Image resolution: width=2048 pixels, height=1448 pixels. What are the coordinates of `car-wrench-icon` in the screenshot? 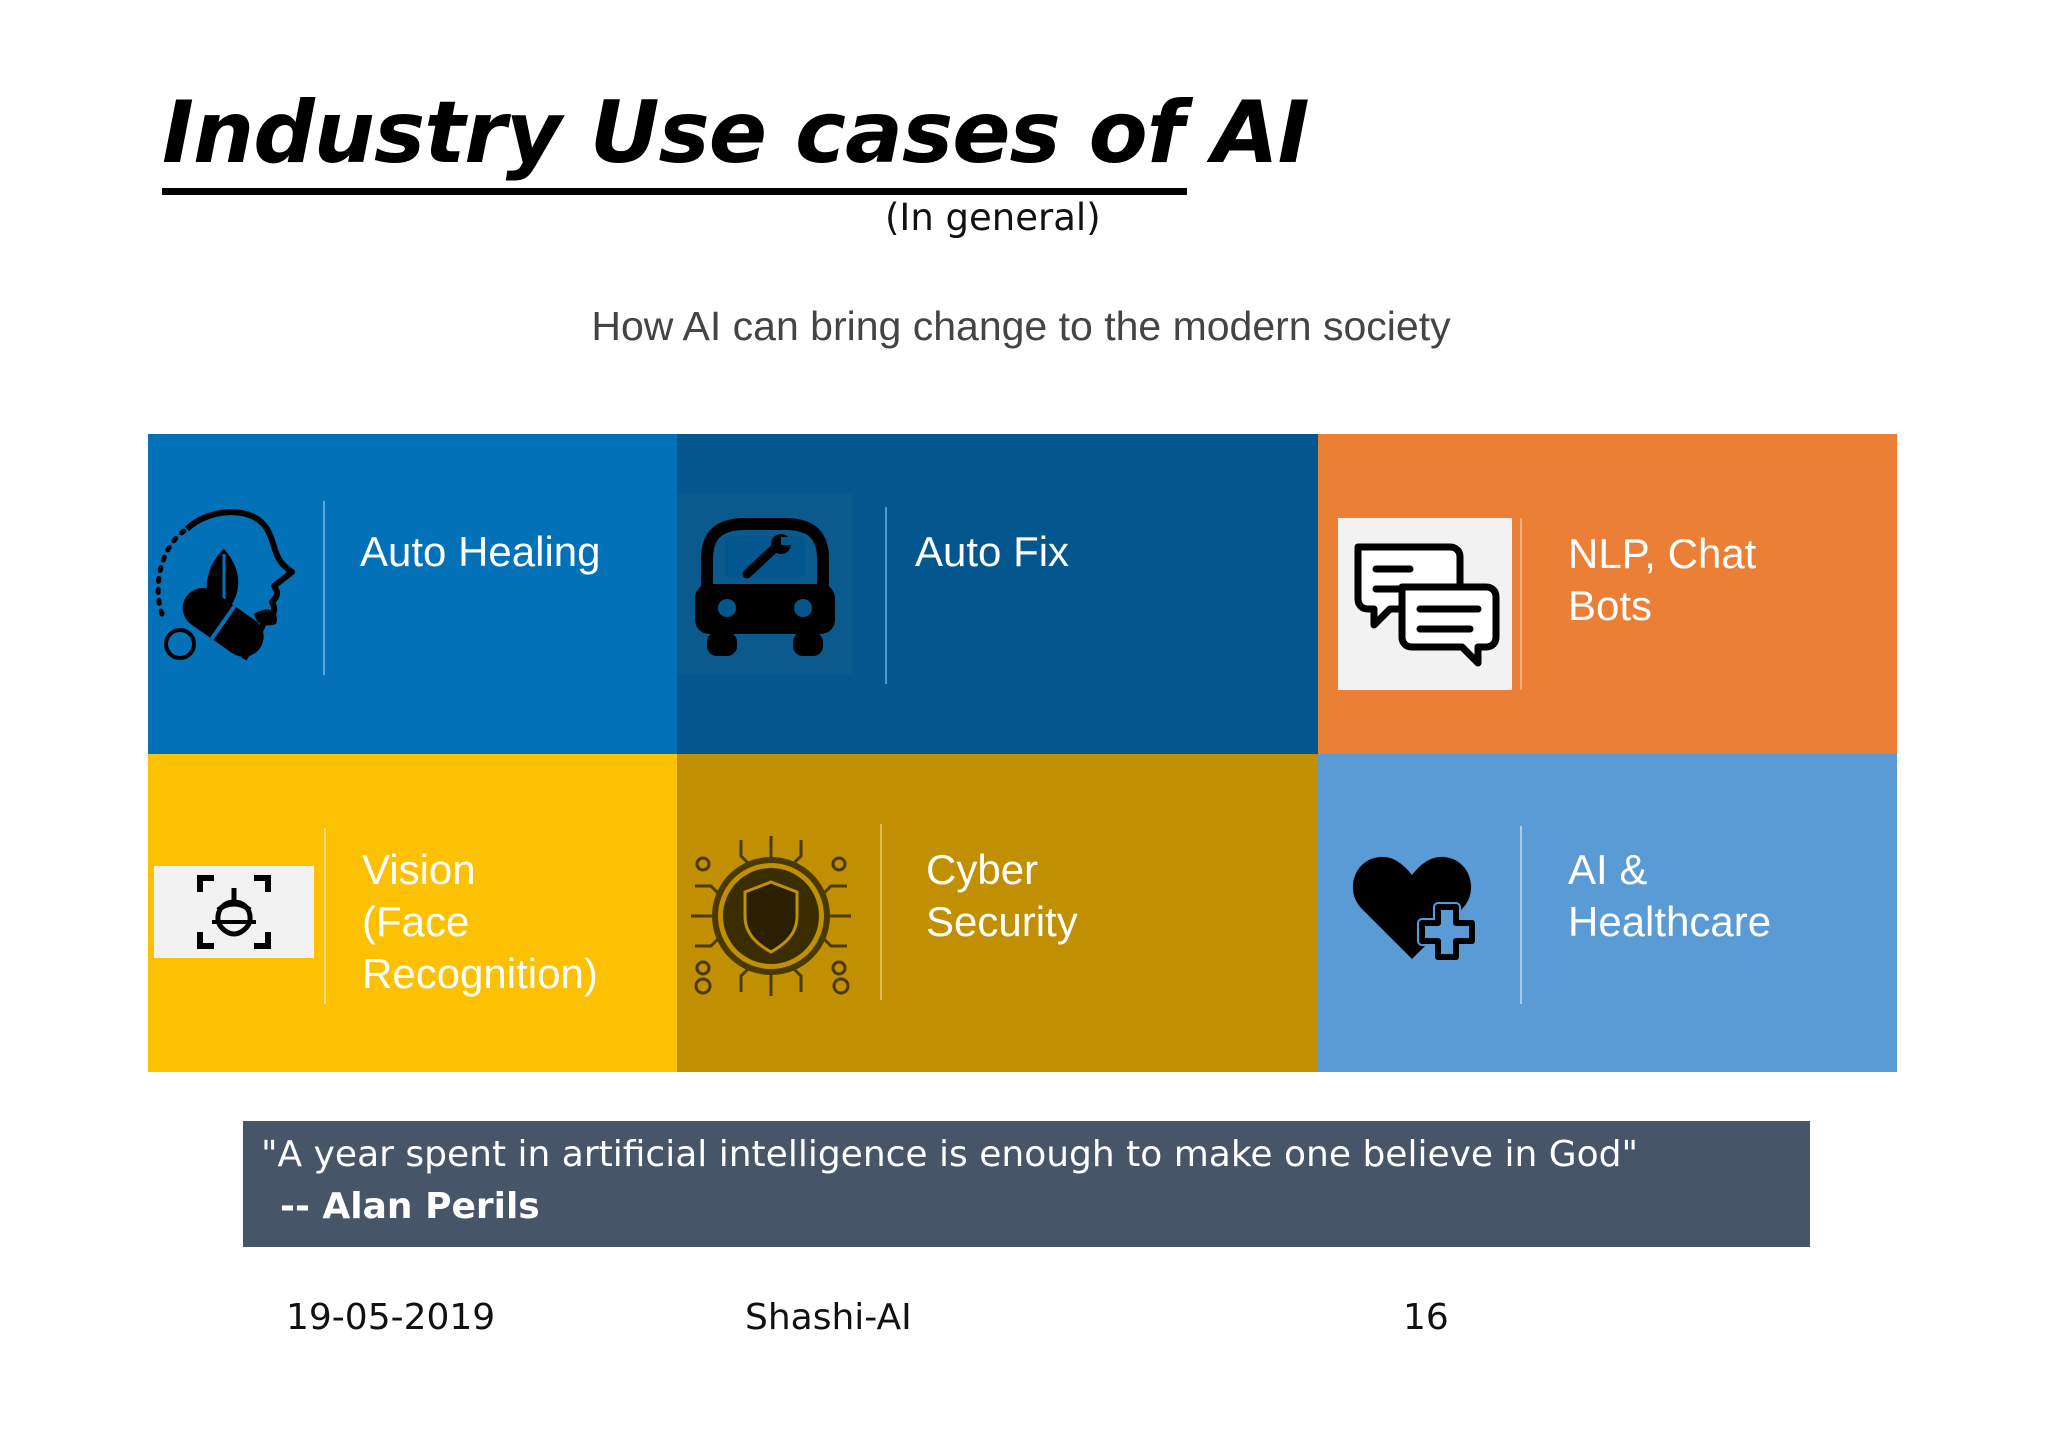 It's located at (764, 584).